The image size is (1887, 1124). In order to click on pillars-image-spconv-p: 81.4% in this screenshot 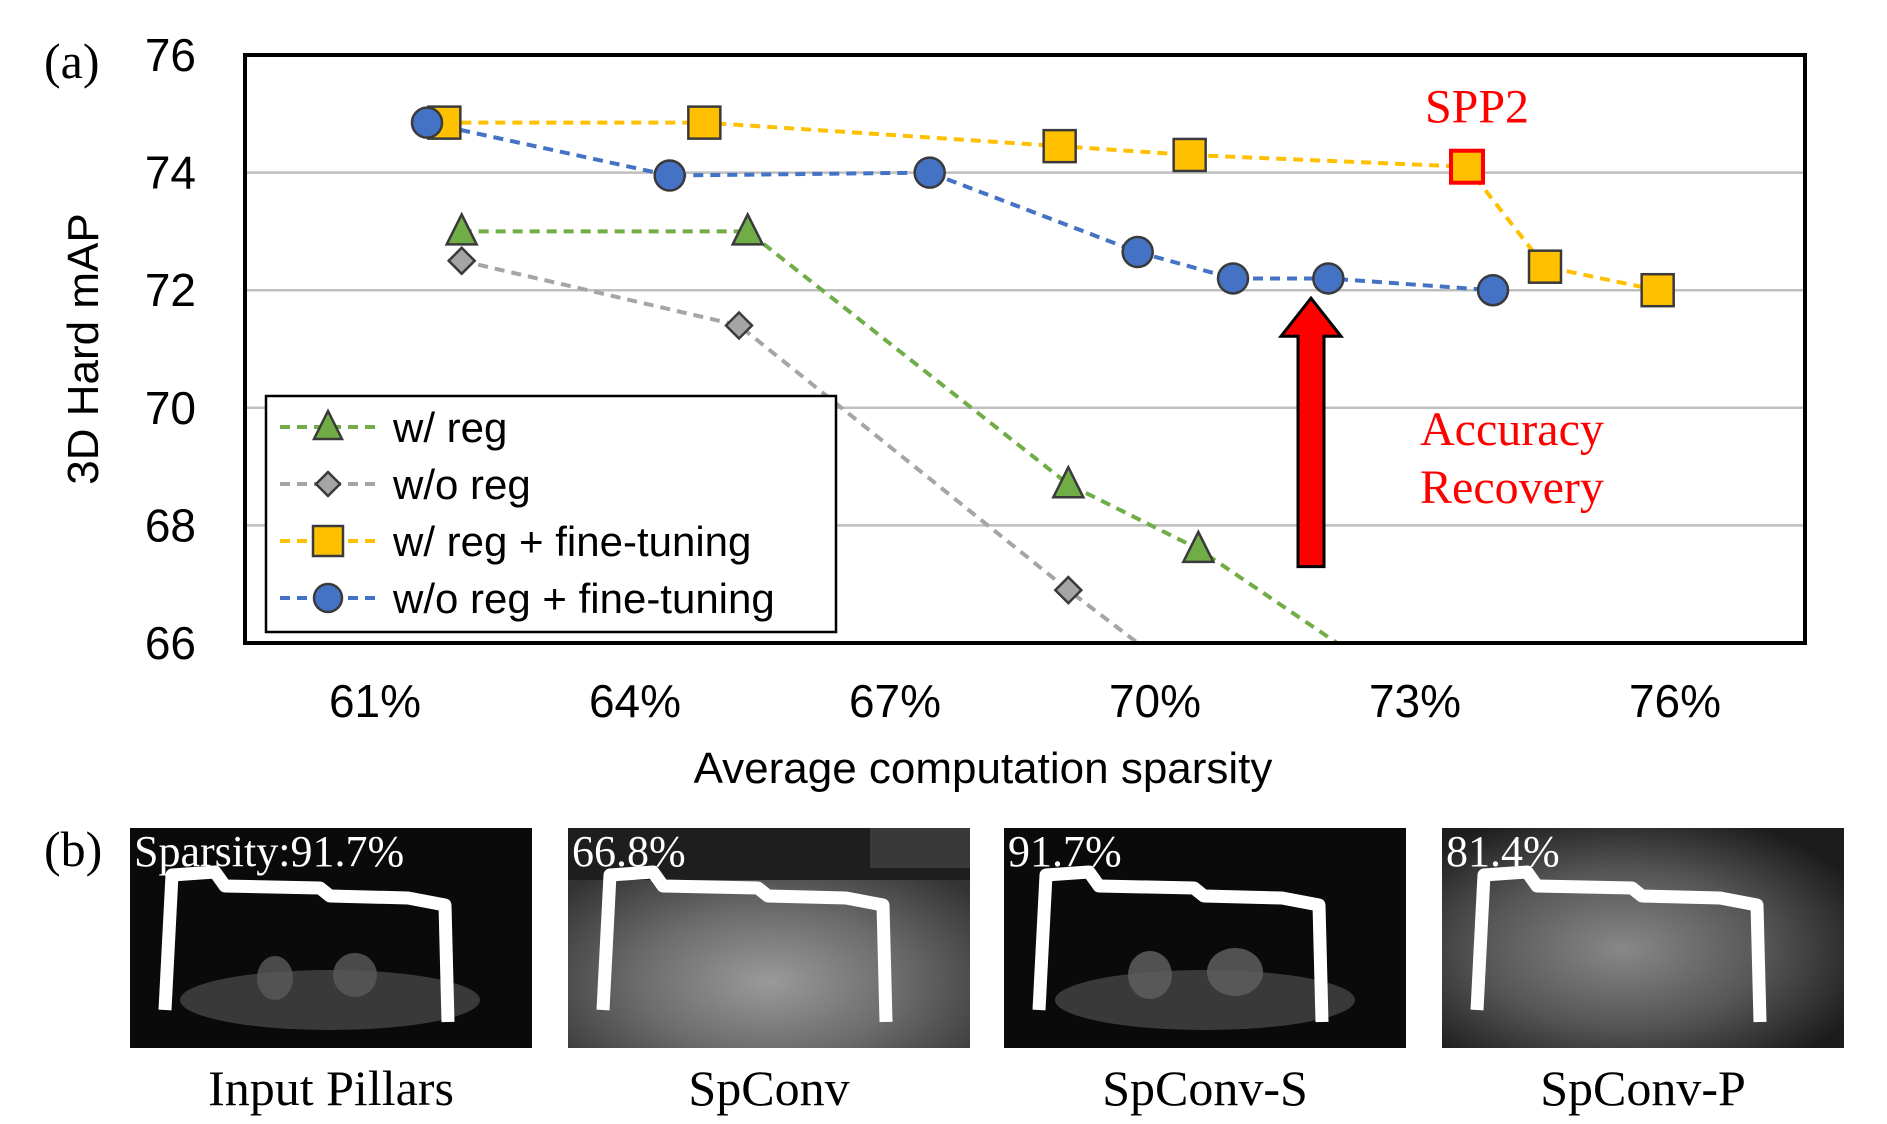, I will do `click(1643, 937)`.